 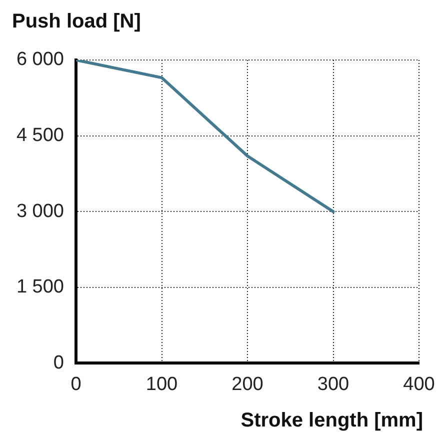 What do you see at coordinates (419, 384) in the screenshot?
I see `x-tick-label: 400` at bounding box center [419, 384].